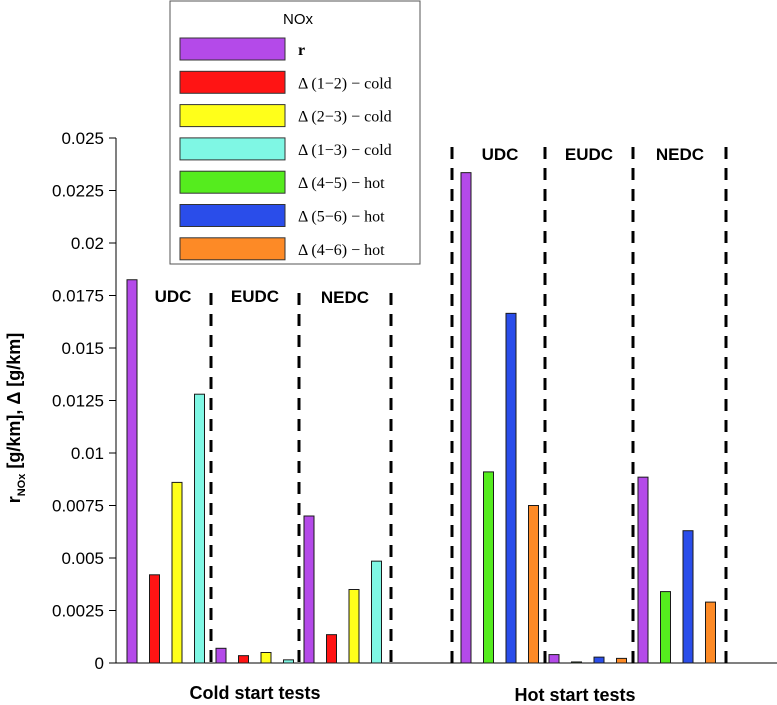 Image resolution: width=777 pixels, height=705 pixels. Describe the element at coordinates (82, 348) in the screenshot. I see `y-tick-label: 0.015` at that location.